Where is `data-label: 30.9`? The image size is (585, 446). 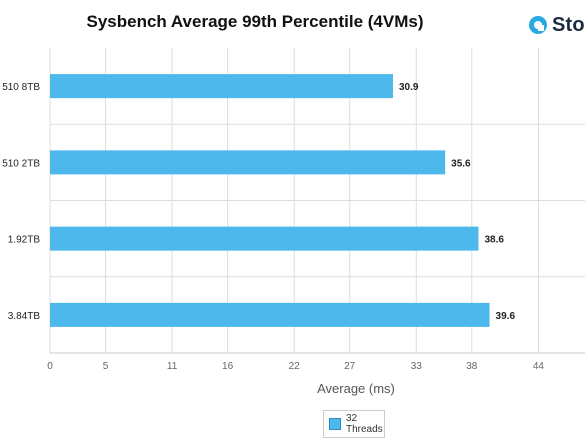
data-label: 30.9 is located at coordinates (409, 87).